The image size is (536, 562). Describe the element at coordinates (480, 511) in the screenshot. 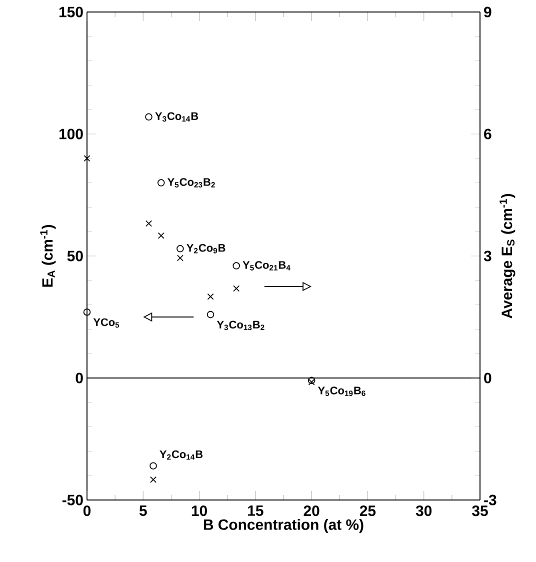

I see `x-tick-label: 35` at that location.